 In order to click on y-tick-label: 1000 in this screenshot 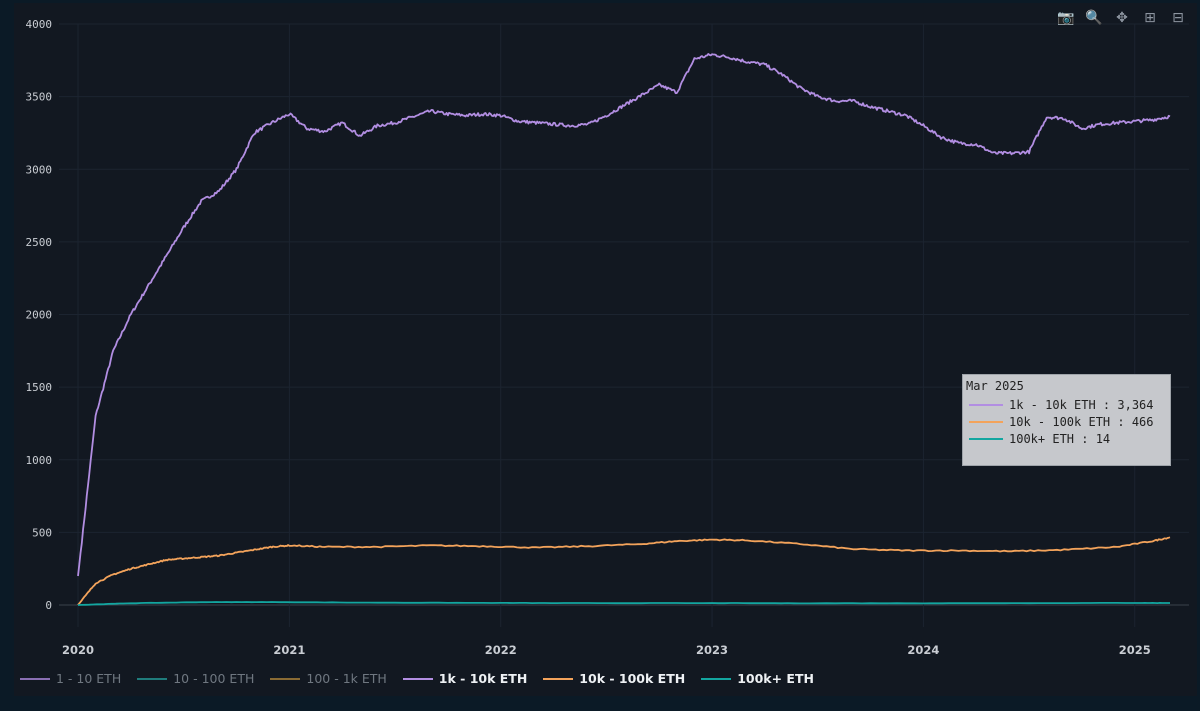, I will do `click(39, 460)`.